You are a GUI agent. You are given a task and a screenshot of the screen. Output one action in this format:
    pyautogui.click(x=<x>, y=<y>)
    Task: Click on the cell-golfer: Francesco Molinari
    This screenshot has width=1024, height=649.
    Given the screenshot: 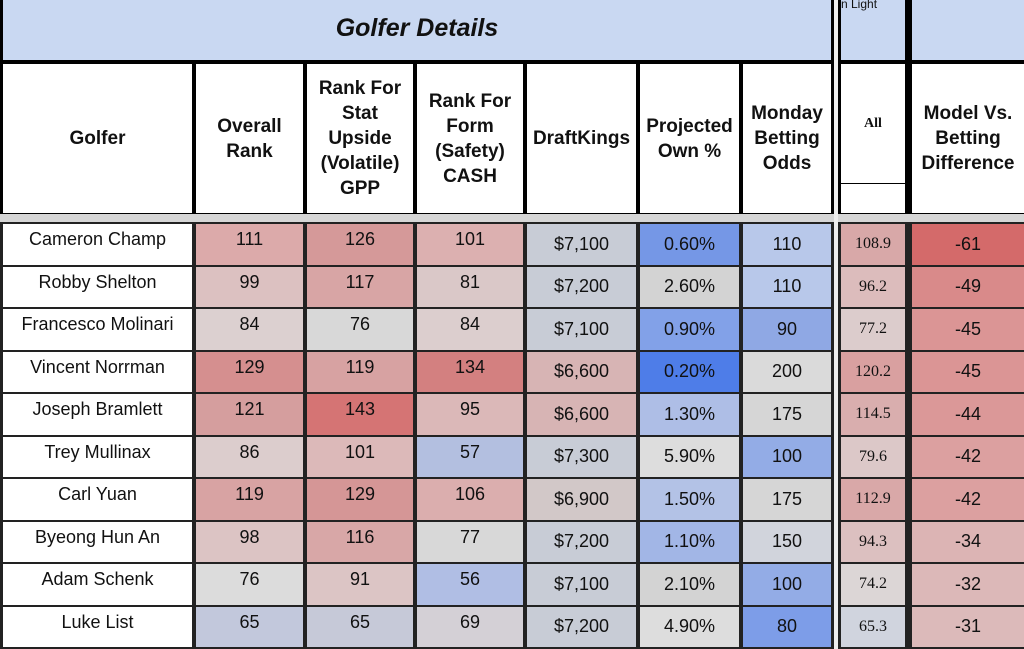 What is the action you would take?
    pyautogui.click(x=97, y=329)
    